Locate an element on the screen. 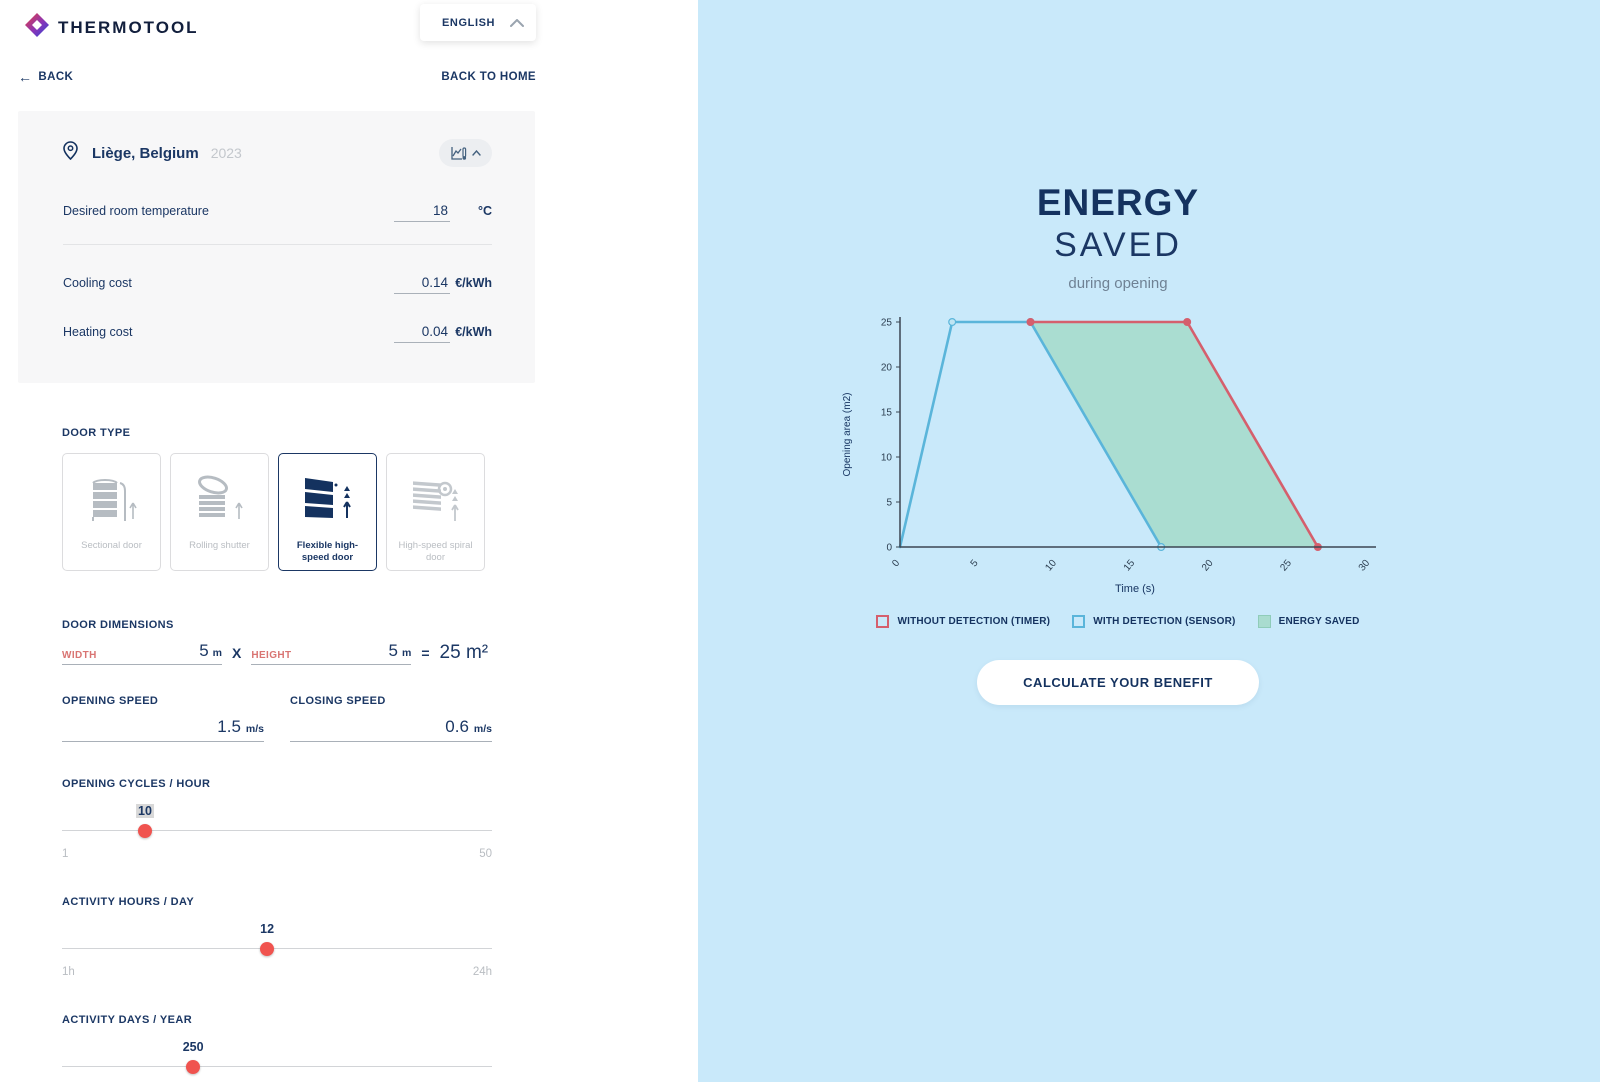 The width and height of the screenshot is (1600, 1082). location-year: 2023 is located at coordinates (226, 153).